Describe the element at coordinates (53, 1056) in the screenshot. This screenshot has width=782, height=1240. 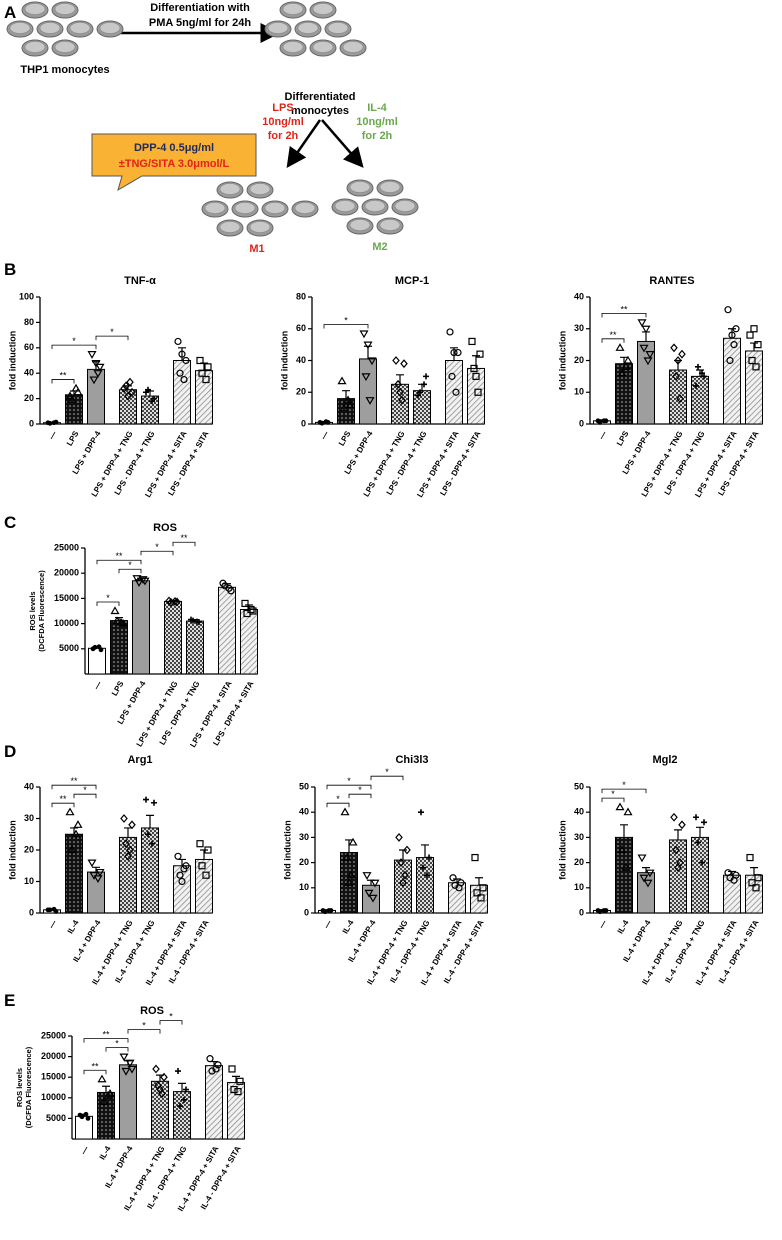
I see `y-tick-label: 20000` at that location.